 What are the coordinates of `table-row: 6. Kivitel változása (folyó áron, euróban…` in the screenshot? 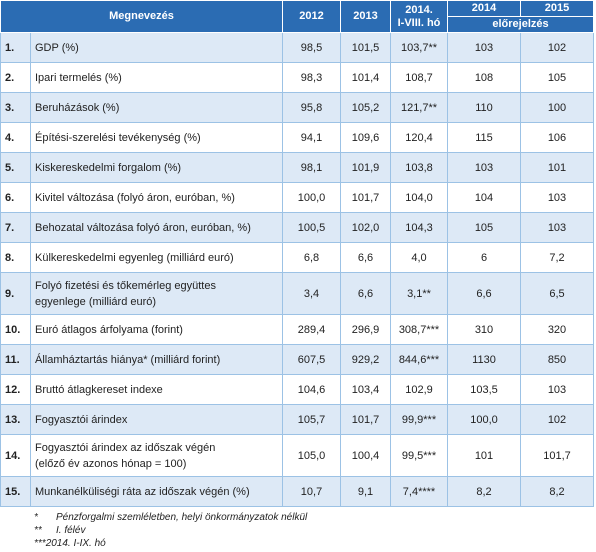 It's located at (297, 197).